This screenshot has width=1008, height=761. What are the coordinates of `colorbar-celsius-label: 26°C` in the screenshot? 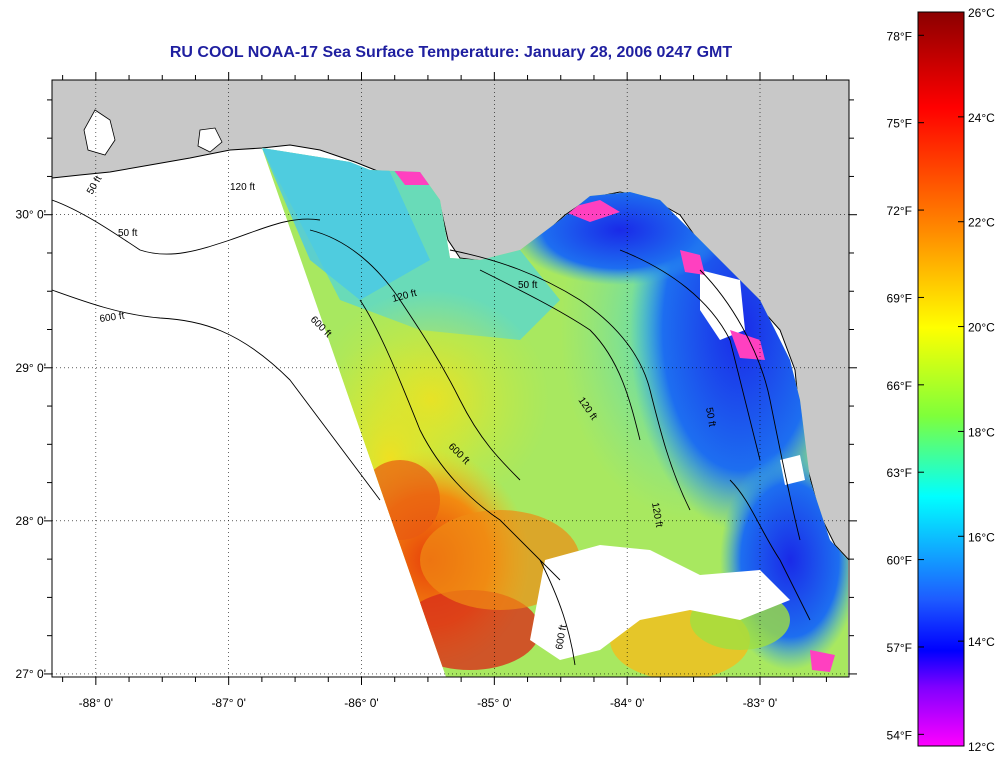 It's located at (981, 13).